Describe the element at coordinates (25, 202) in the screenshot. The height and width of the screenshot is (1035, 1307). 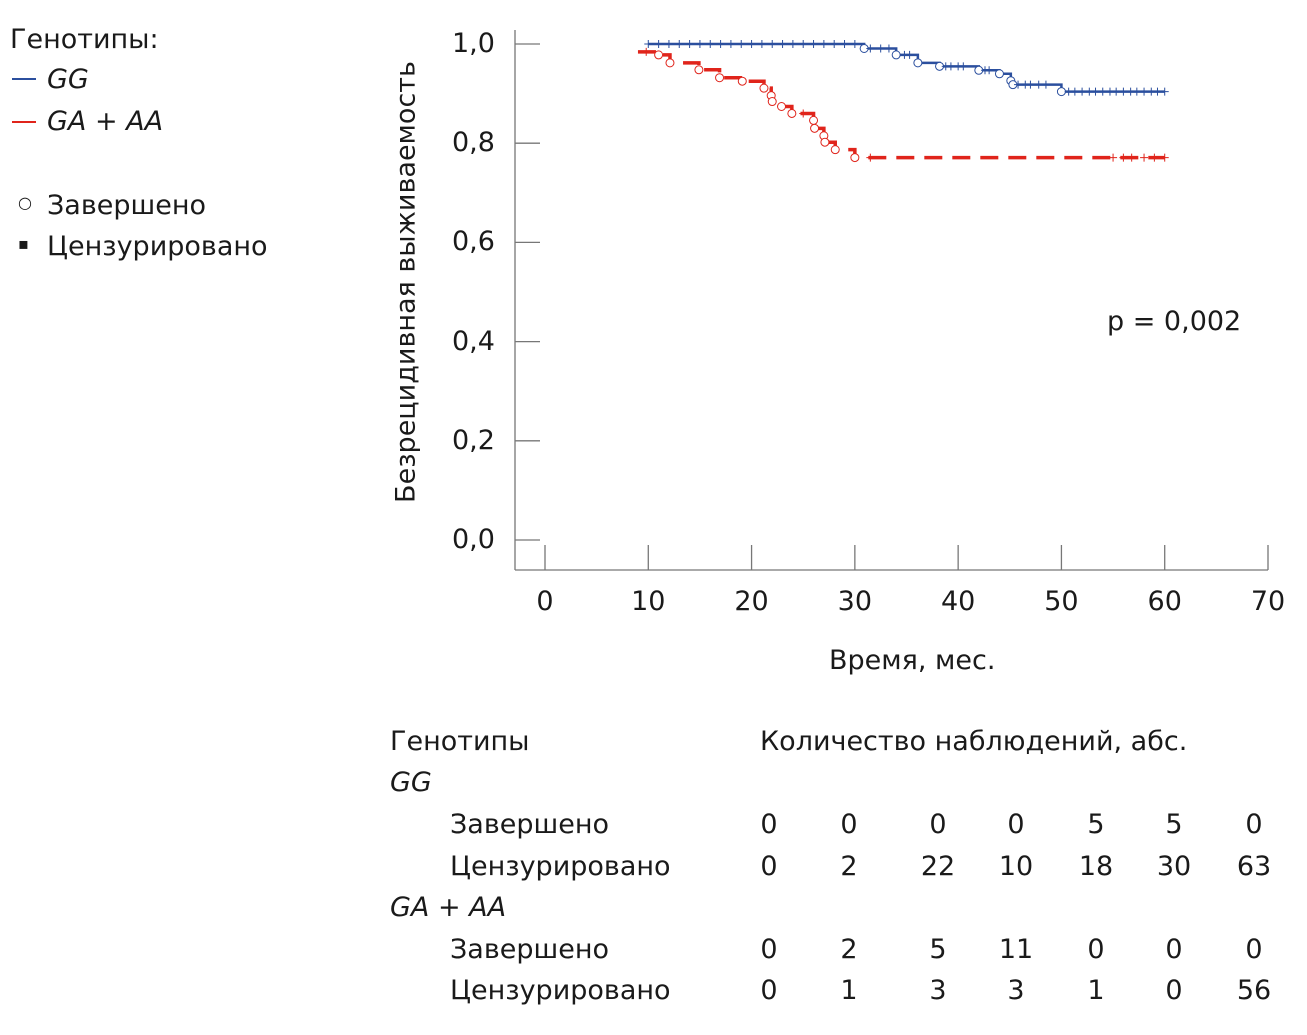
I see `completed-marker-icon: ○` at that location.